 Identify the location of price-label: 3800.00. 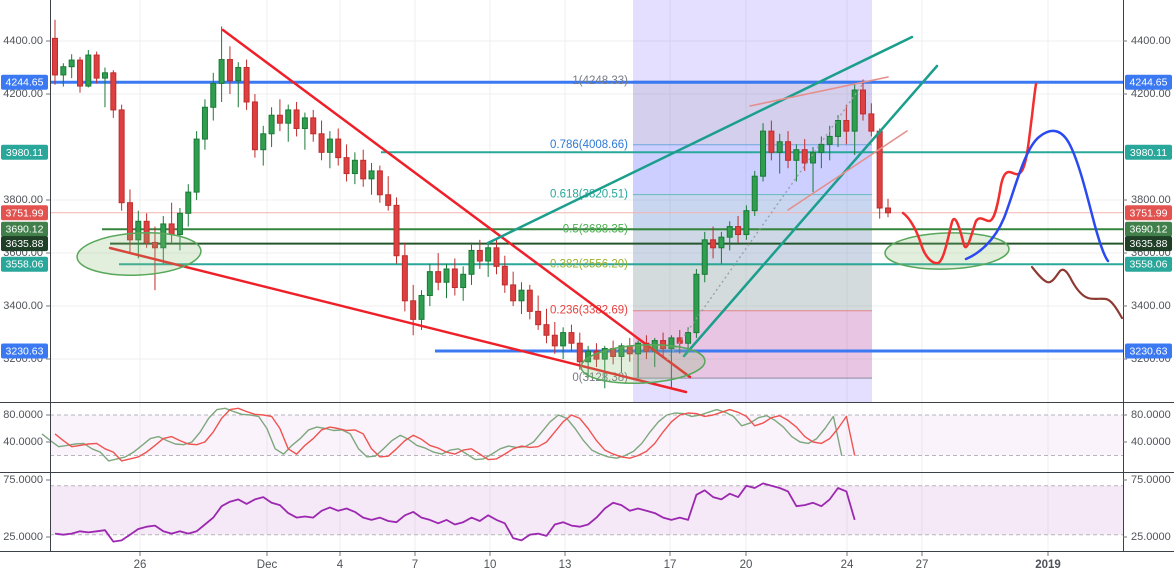
(23, 200).